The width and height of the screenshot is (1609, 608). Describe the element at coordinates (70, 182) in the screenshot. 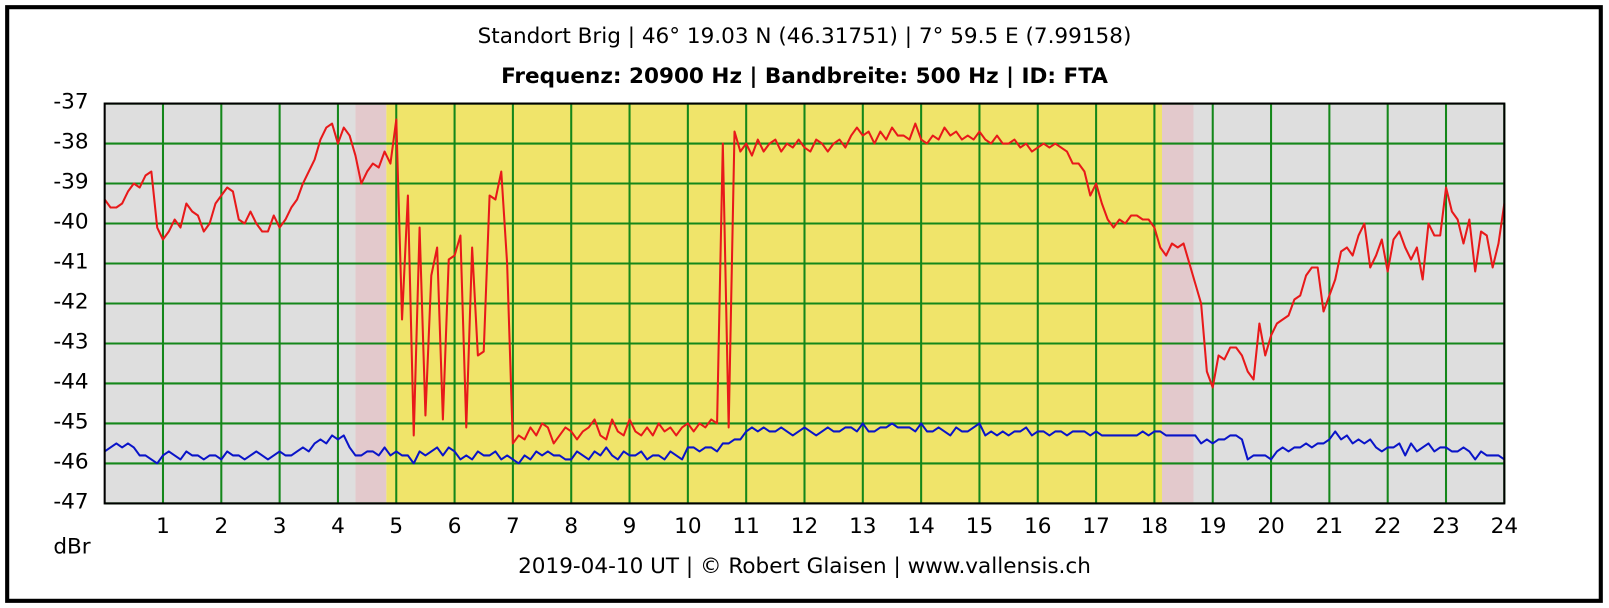

I see `y-tick-label: -39` at that location.